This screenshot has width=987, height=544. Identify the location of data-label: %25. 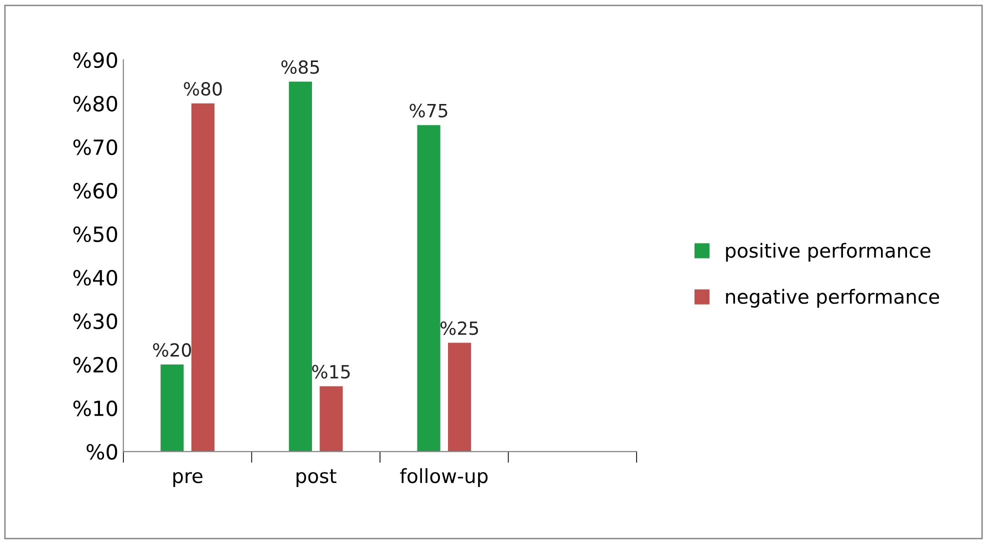
(459, 328).